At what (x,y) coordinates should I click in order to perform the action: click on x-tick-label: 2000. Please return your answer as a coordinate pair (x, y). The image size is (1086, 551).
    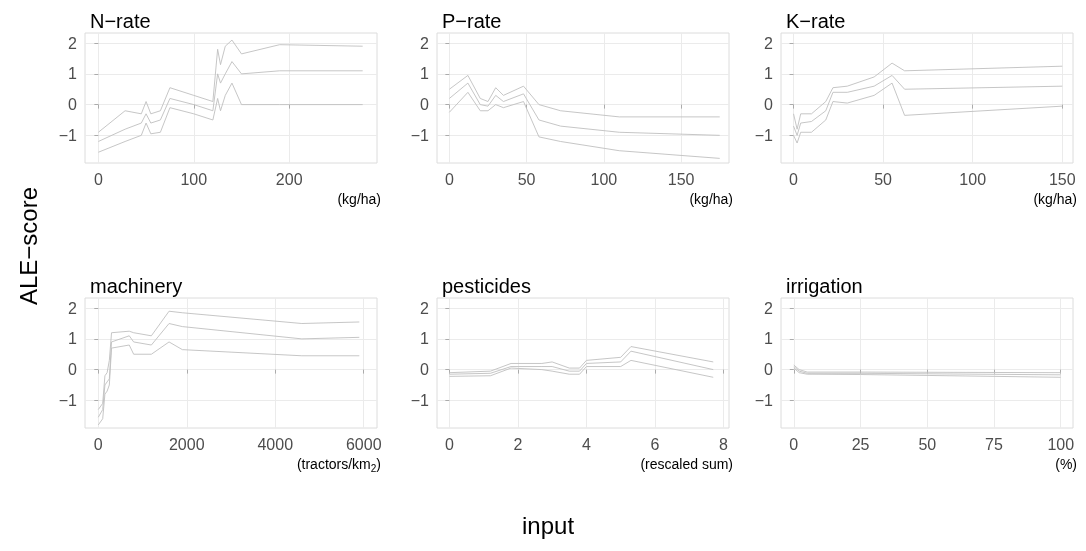
    Looking at the image, I should click on (186, 444).